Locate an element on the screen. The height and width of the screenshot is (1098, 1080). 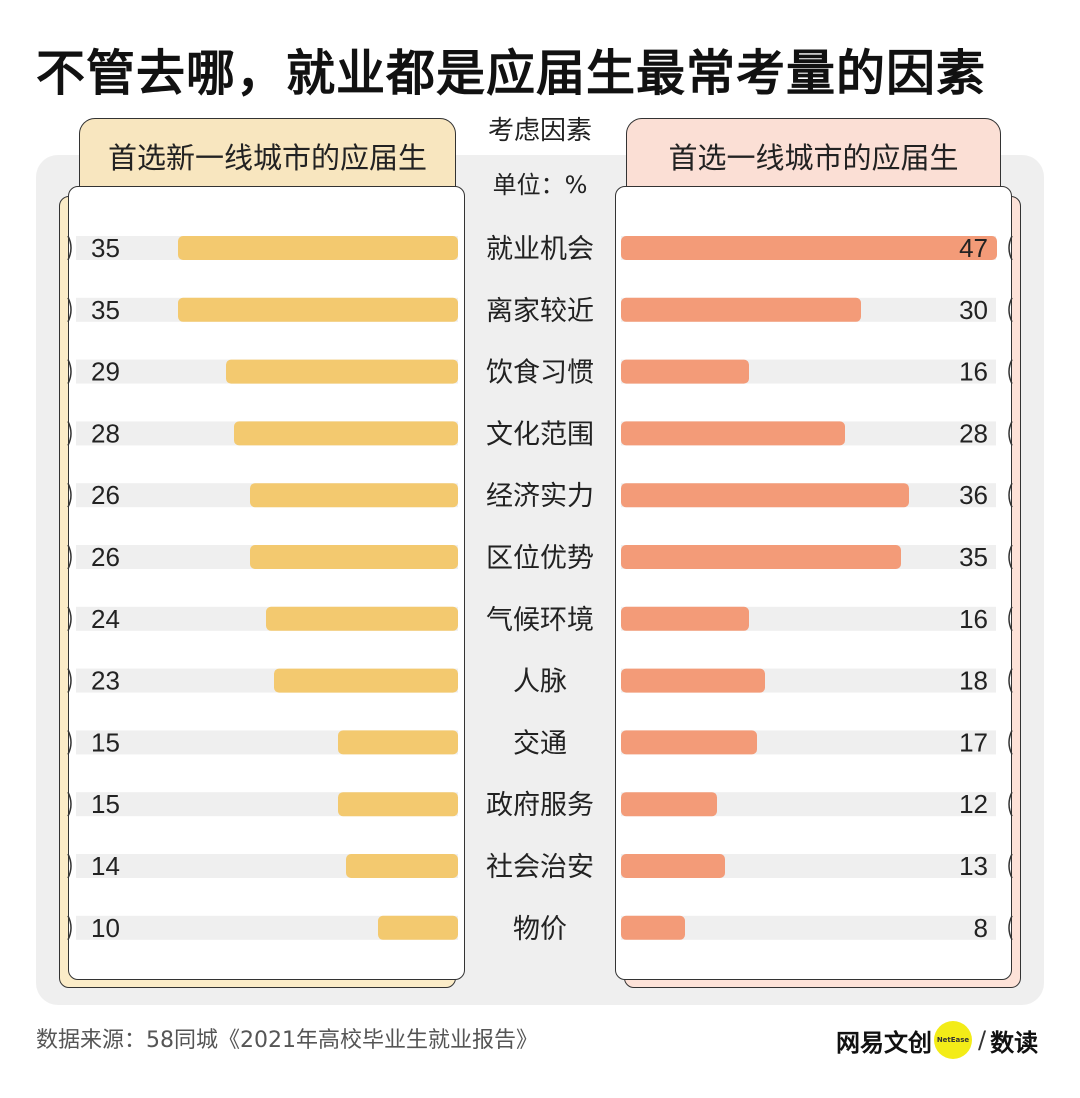
right-value-label: 47 is located at coordinates (973, 248).